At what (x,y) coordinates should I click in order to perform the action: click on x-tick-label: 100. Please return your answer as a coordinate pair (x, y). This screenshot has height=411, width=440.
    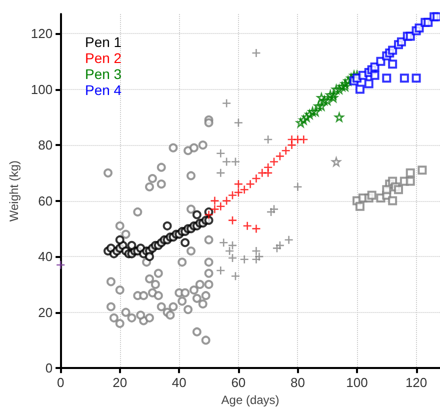
    Looking at the image, I should click on (357, 382).